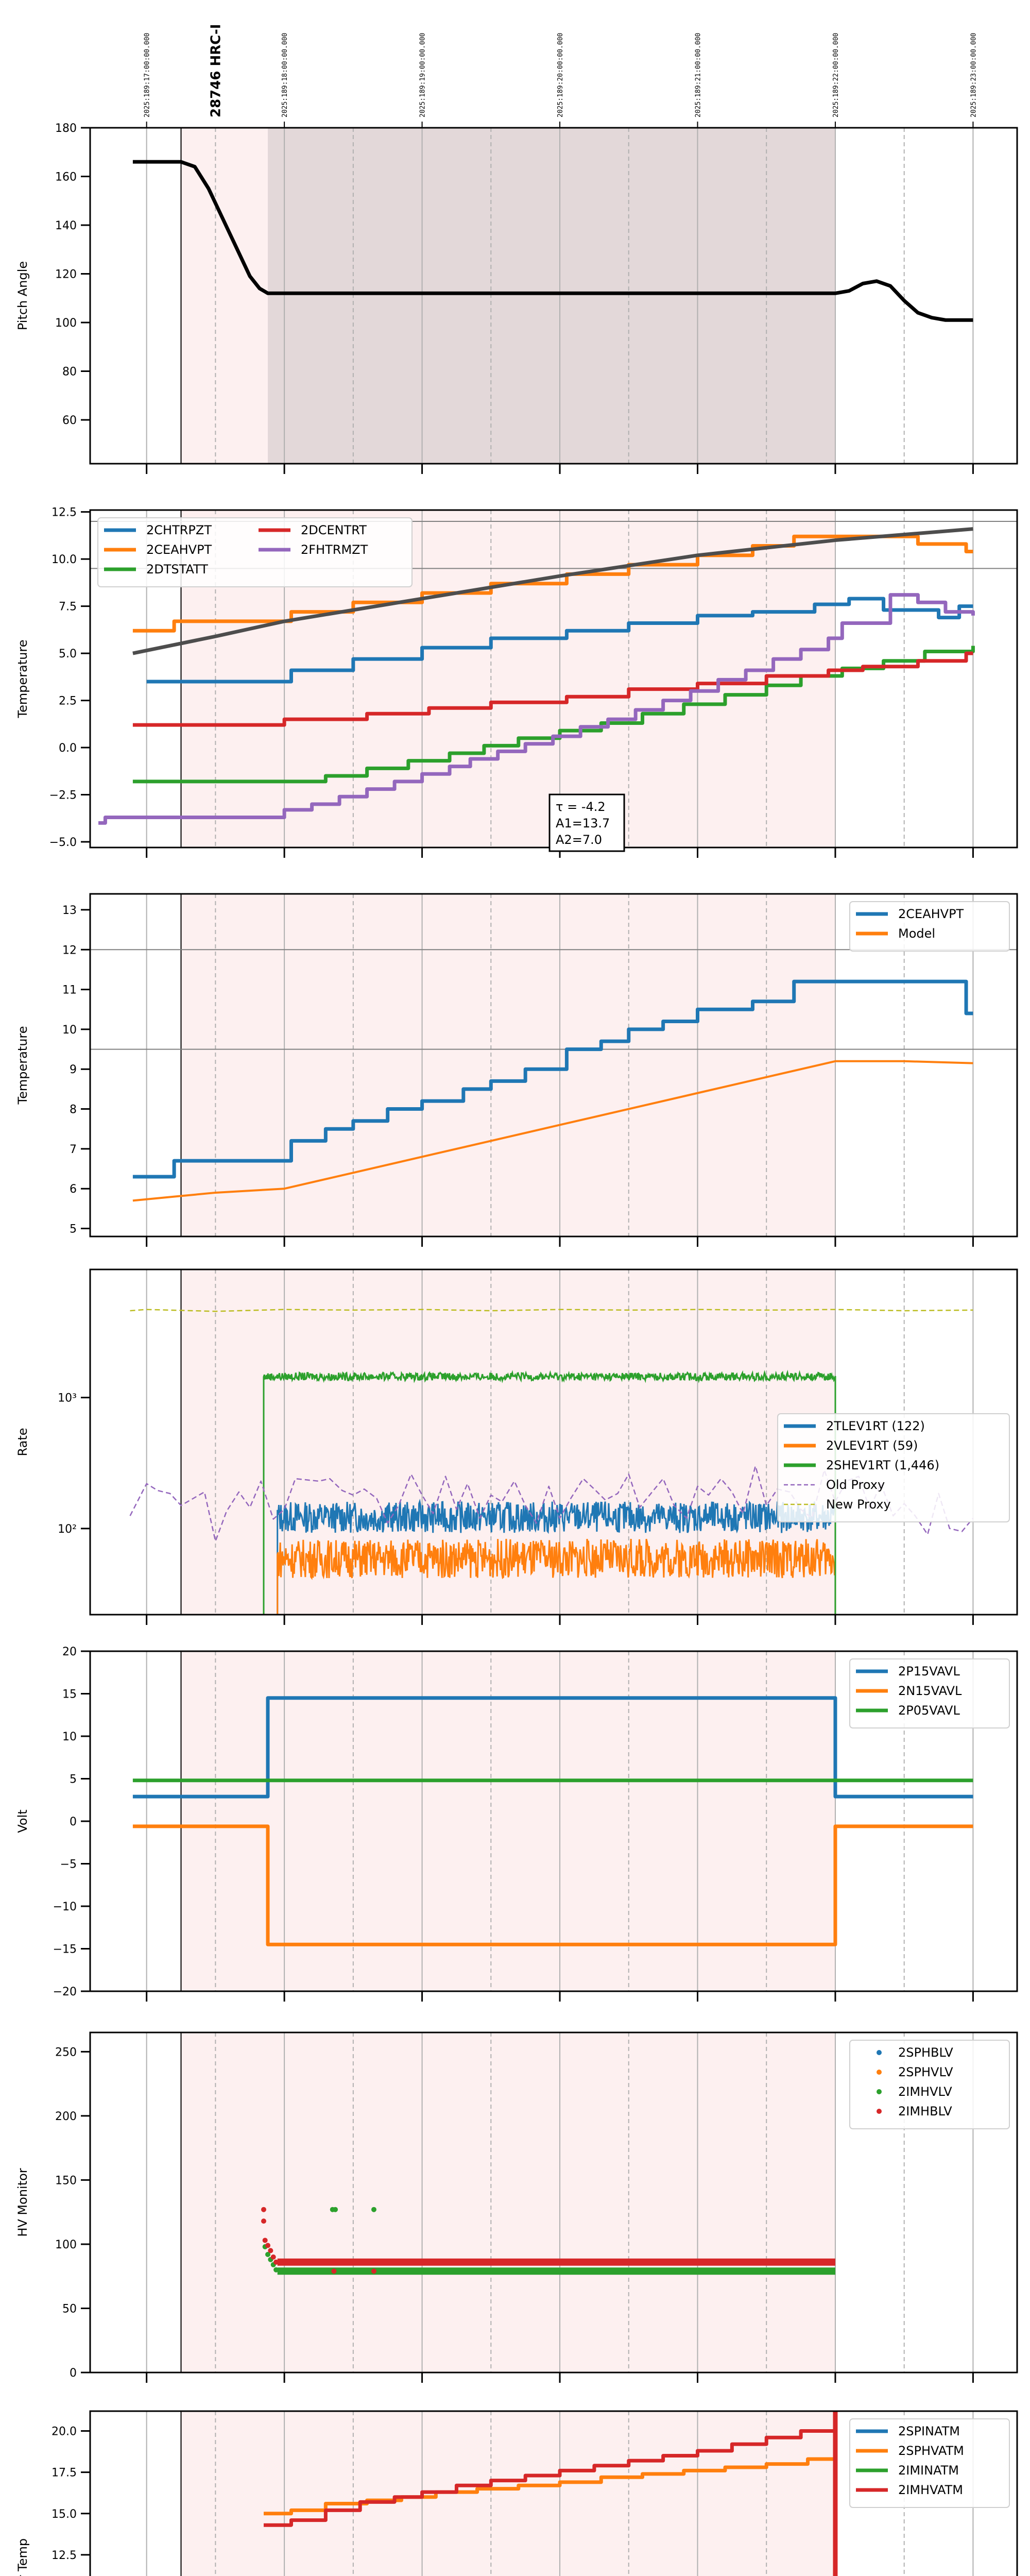 The width and height of the screenshot is (1030, 2576). Describe the element at coordinates (836, 75) in the screenshot. I see `top-axis-label: 2025:189:22:00:00.000` at that location.